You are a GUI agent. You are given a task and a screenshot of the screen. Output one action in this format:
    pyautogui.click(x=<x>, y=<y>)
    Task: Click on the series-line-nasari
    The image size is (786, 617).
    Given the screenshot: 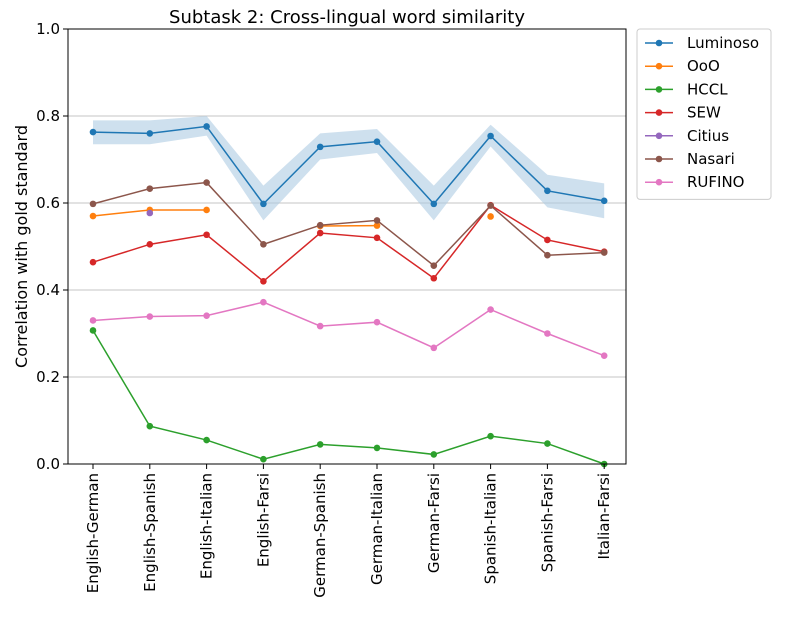 What is the action you would take?
    pyautogui.click(x=348, y=224)
    